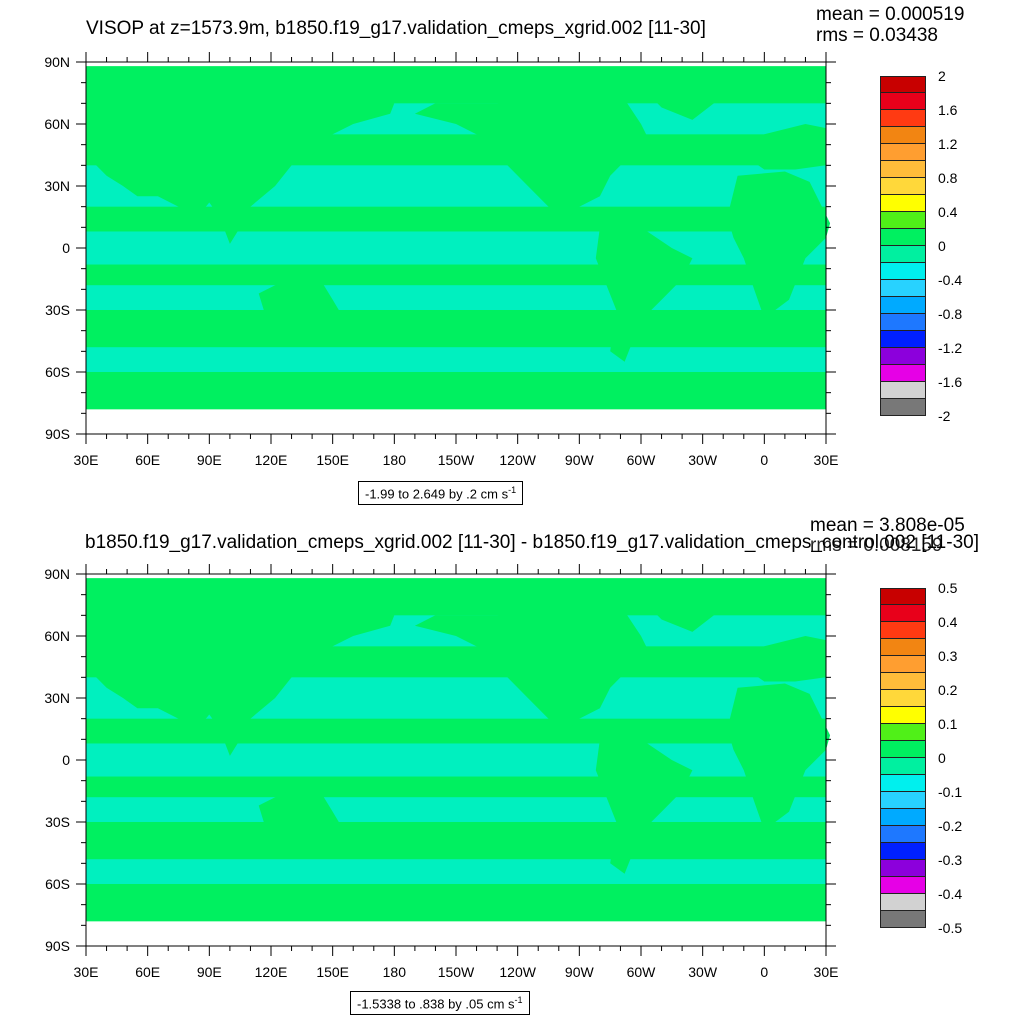 This screenshot has height=1024, width=1024. I want to click on contour-info-box: -1.5338 to .838 by .05 cm s-1, so click(440, 1003).